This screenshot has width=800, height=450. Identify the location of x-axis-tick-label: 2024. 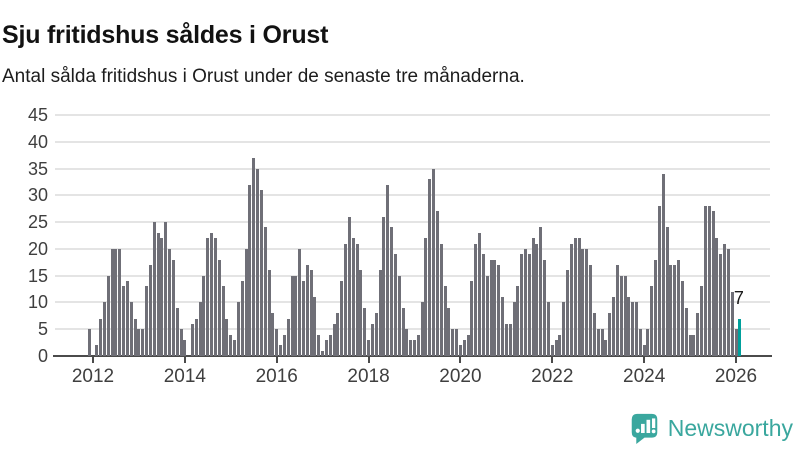
(644, 376).